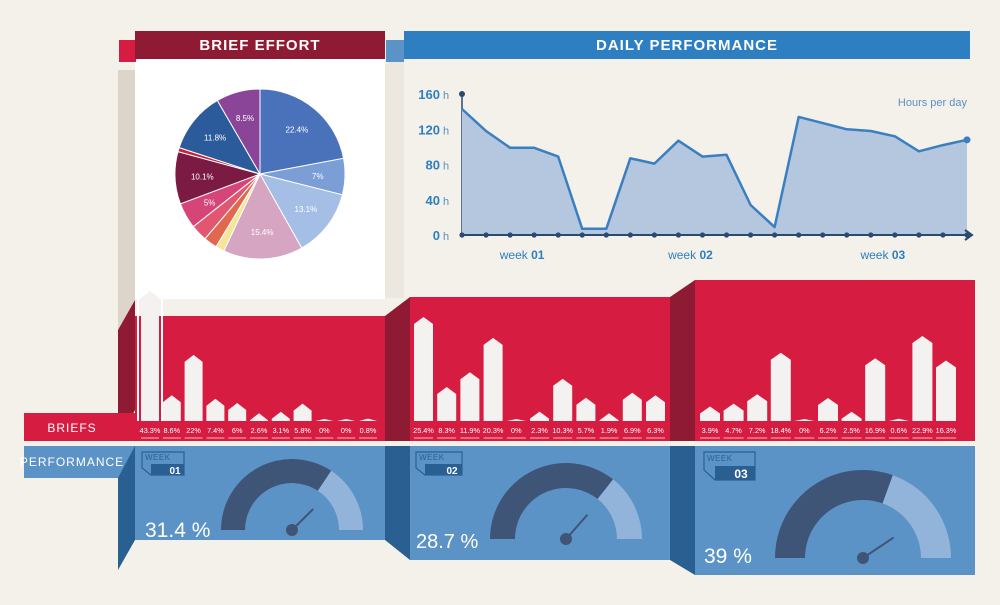 The image size is (1000, 605). What do you see at coordinates (318, 176) in the screenshot?
I see `pie-slice-label: 7%` at bounding box center [318, 176].